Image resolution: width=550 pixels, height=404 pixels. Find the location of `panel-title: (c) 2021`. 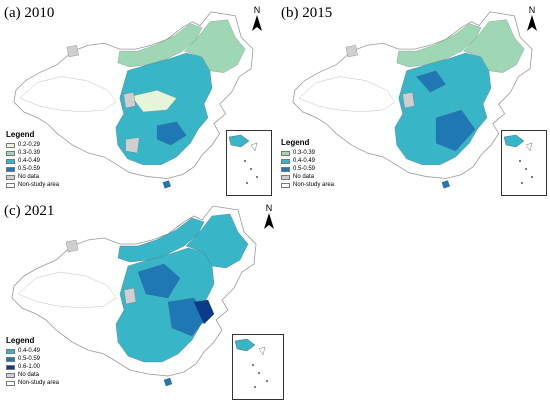

panel-title: (c) 2021 is located at coordinates (29, 211).